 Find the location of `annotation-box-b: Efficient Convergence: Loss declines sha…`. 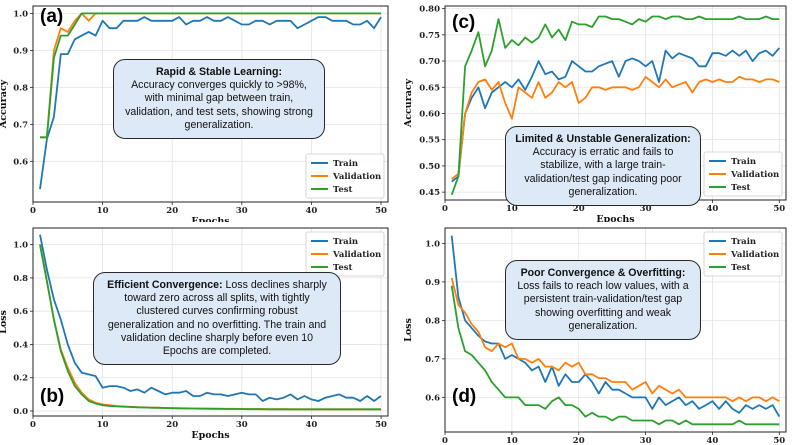

annotation-box-b: Efficient Convergence: Loss declines sha… is located at coordinates (217, 319).